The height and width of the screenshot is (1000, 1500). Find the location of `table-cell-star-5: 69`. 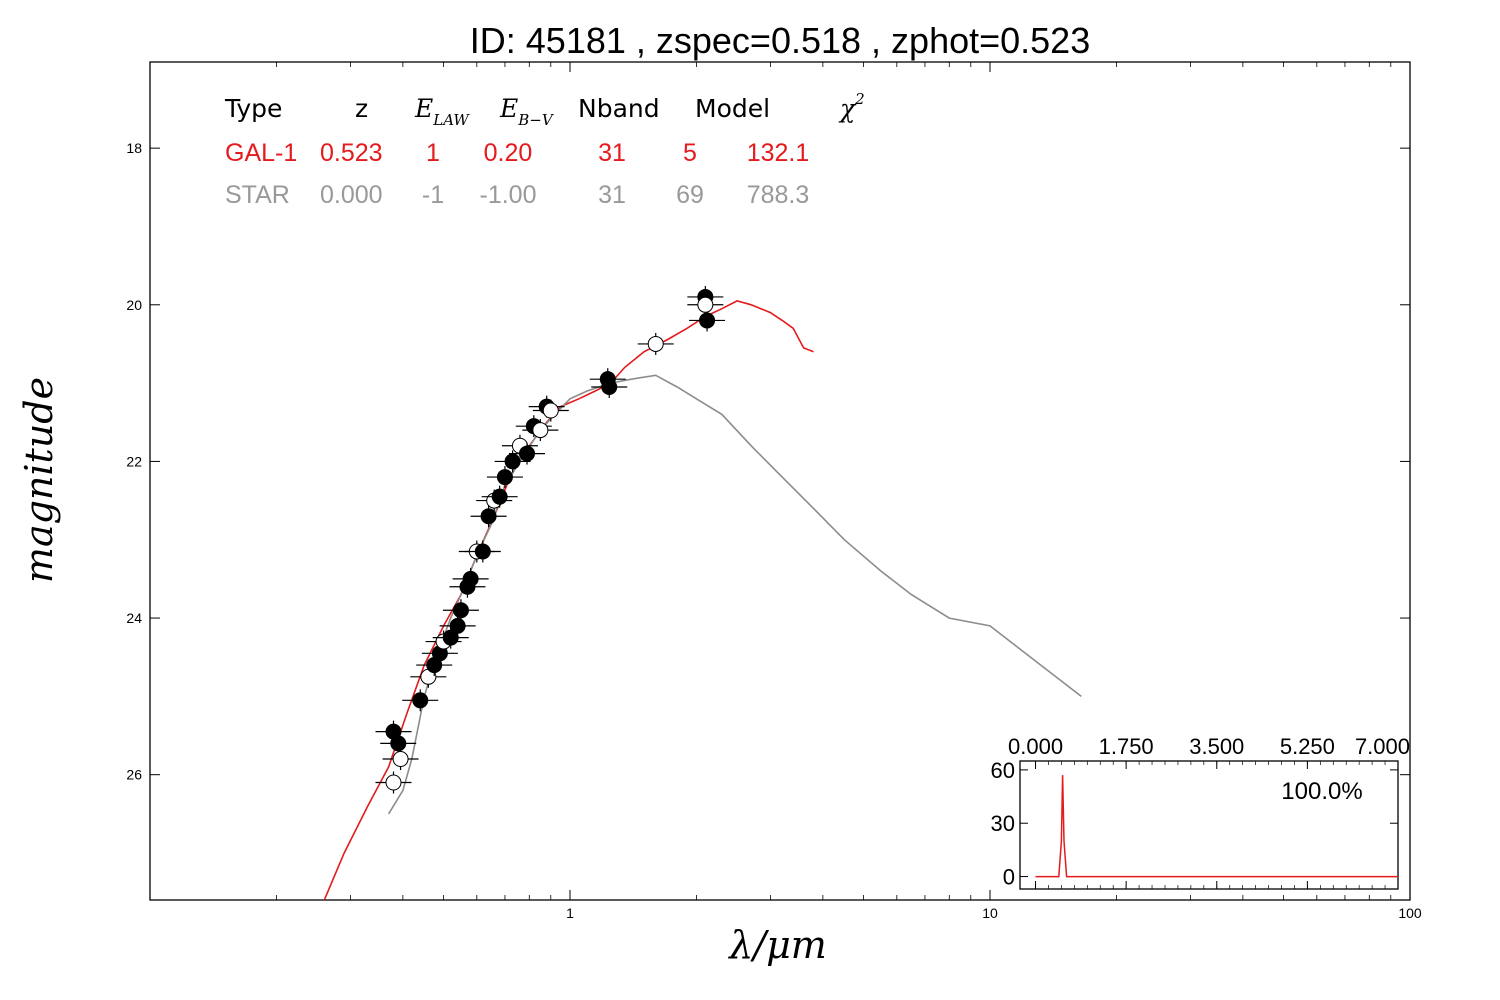

table-cell-star-5: 69 is located at coordinates (690, 195).